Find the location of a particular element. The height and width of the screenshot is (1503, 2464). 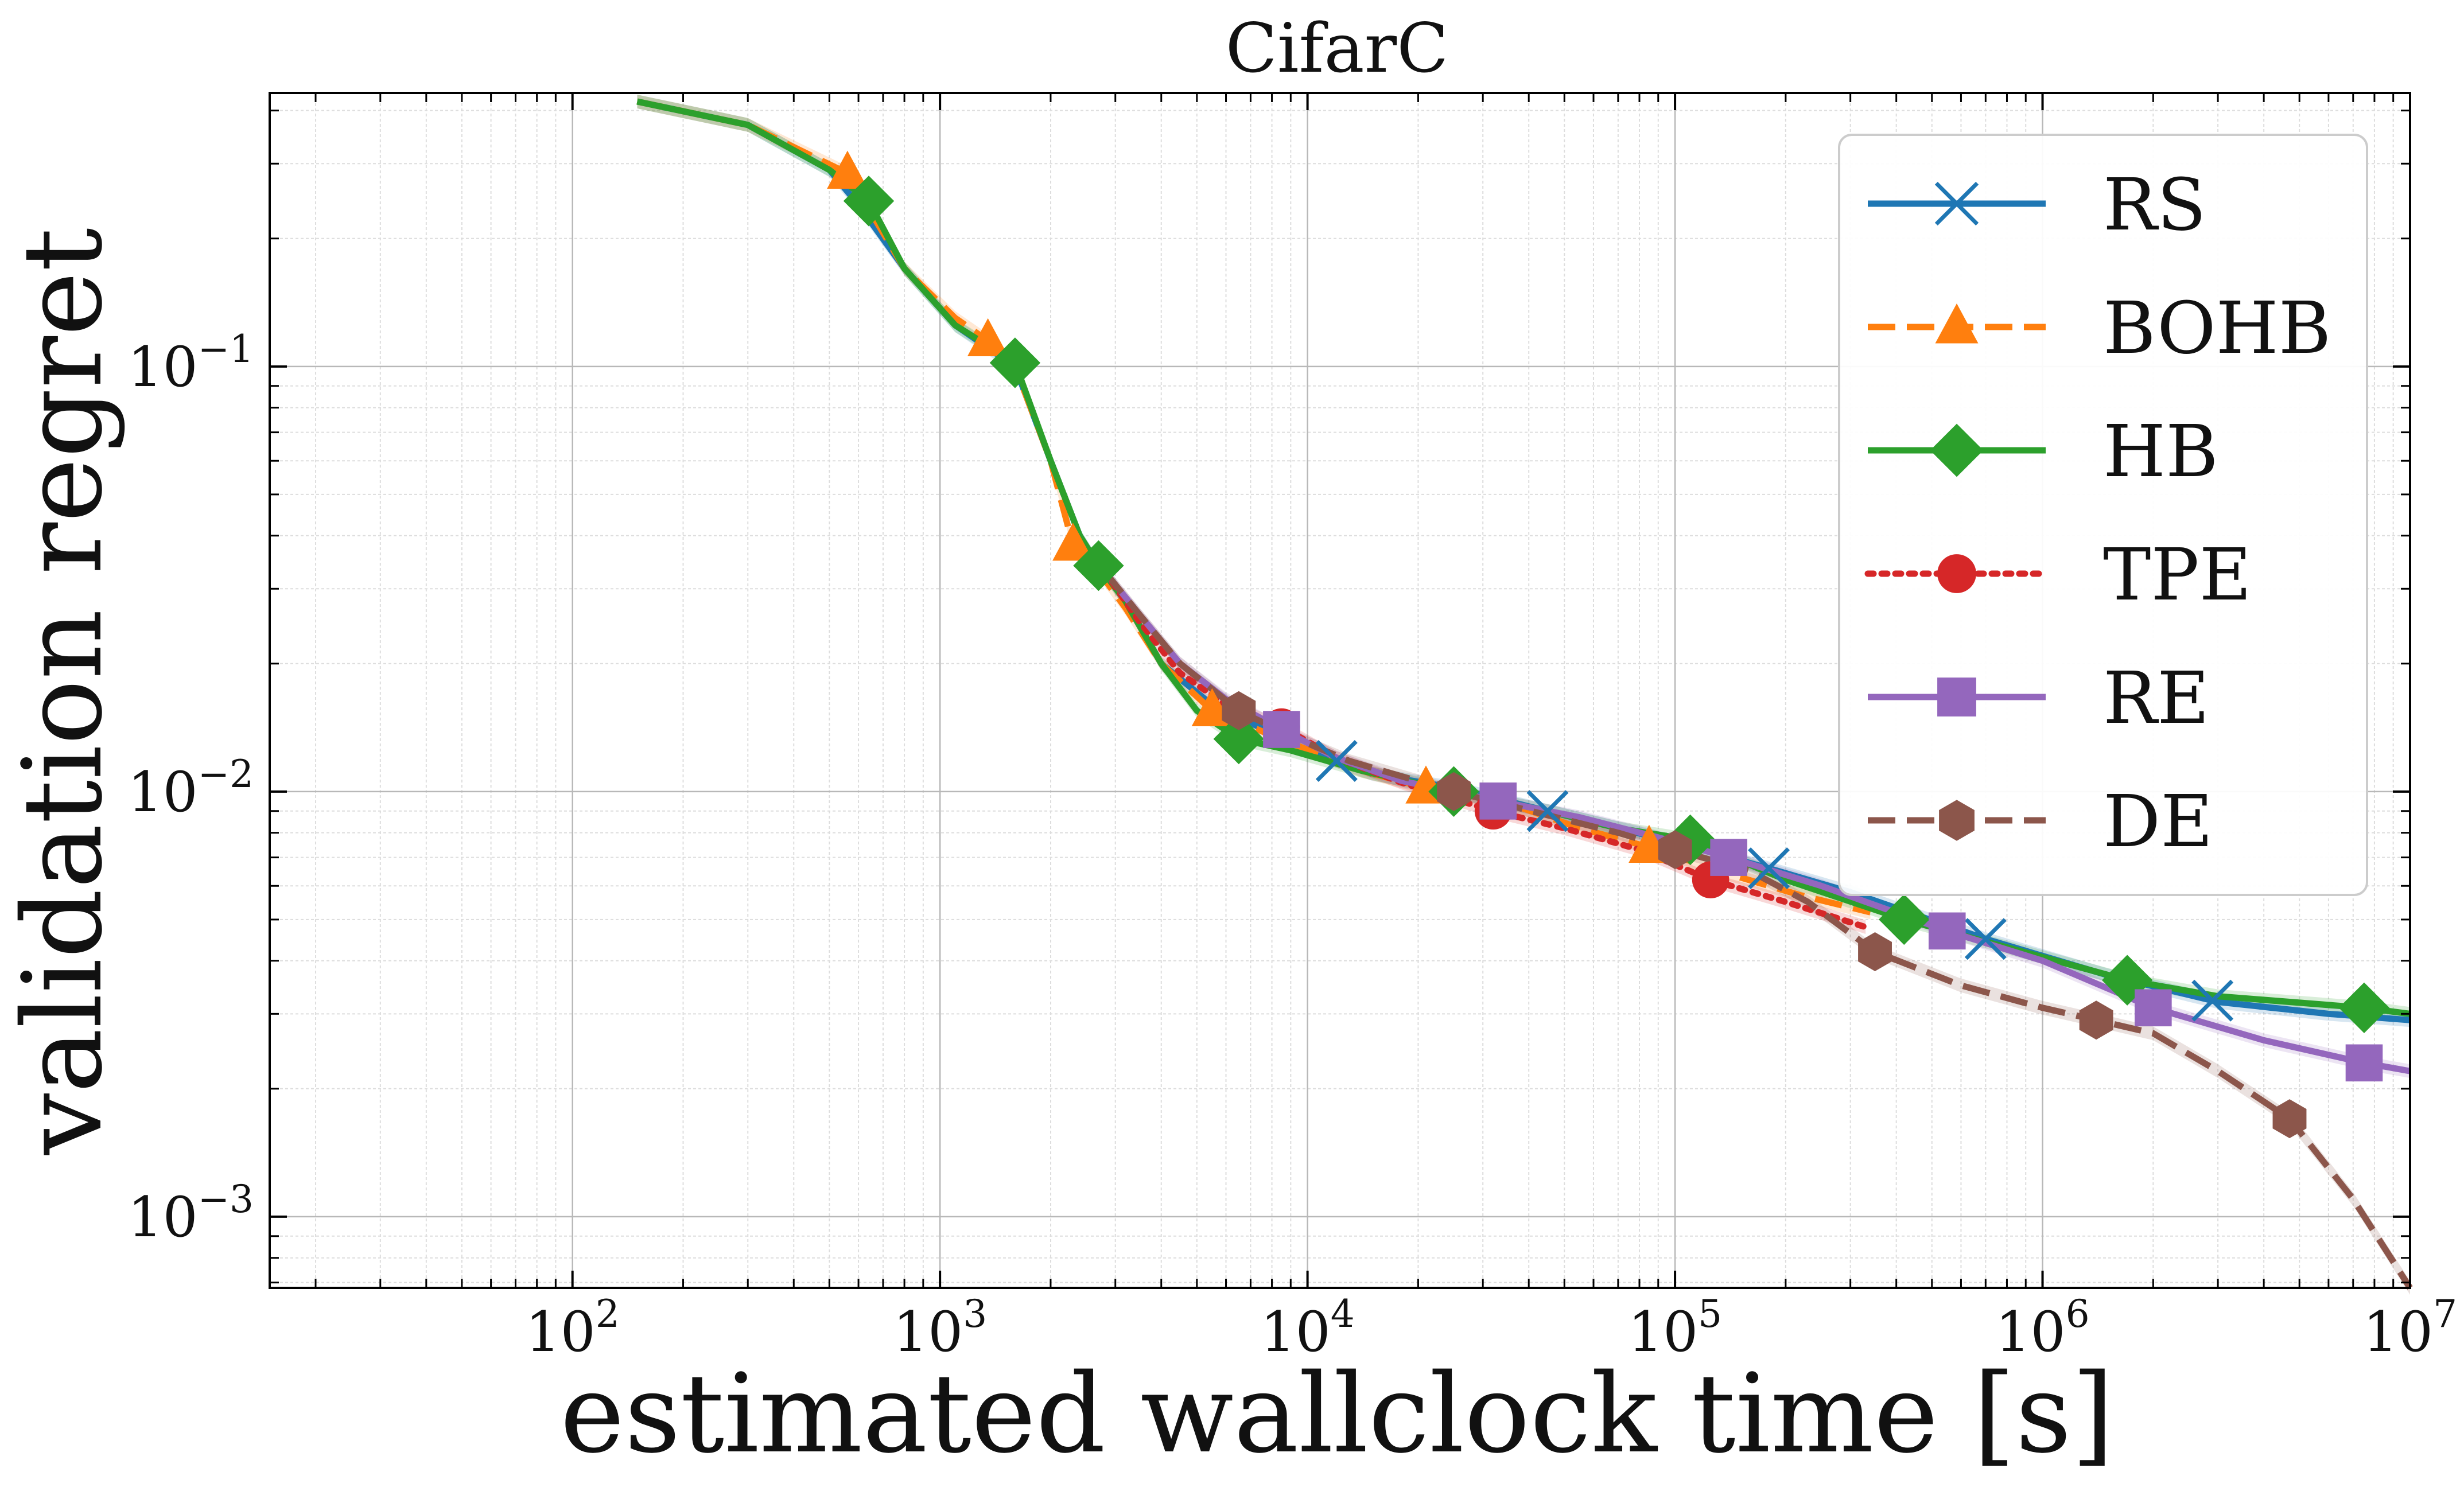

legend-marker-rs is located at coordinates (1957, 203).